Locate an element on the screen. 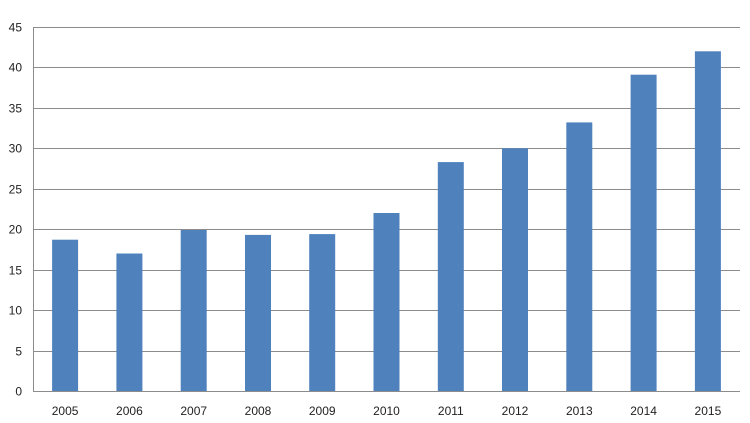 The width and height of the screenshot is (750, 423). x-tick-label-2010: 2010 is located at coordinates (386, 411).